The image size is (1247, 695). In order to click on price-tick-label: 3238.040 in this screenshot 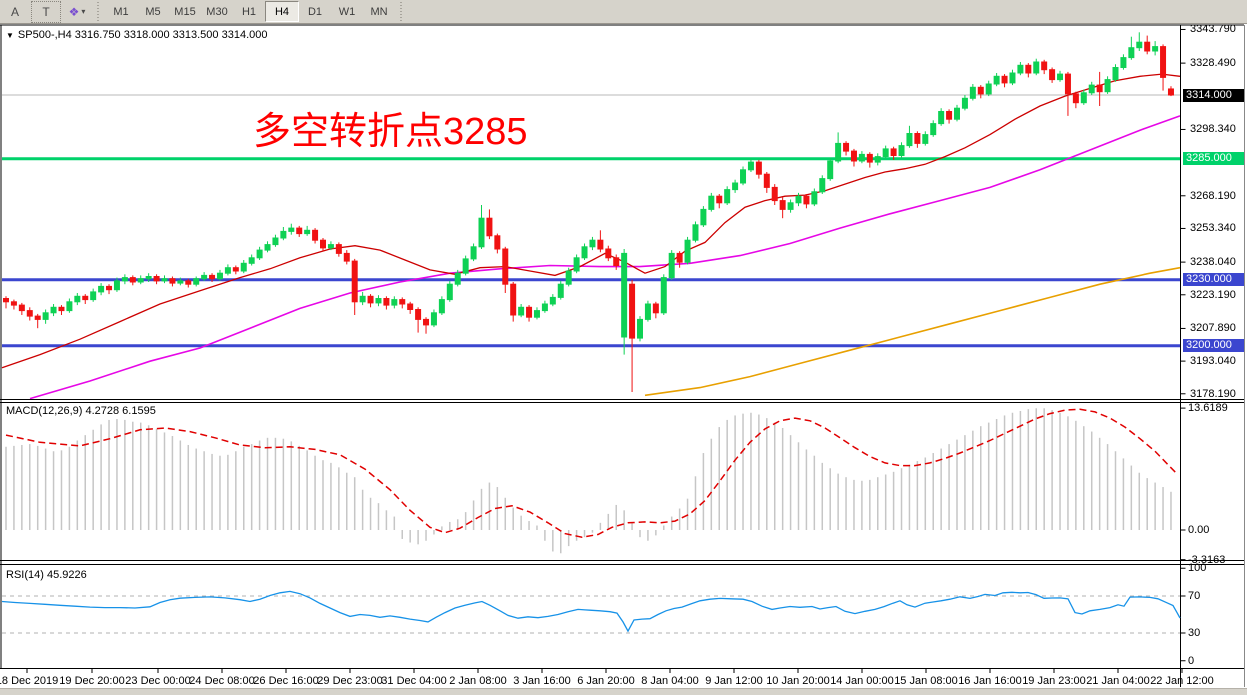, I will do `click(1213, 262)`.